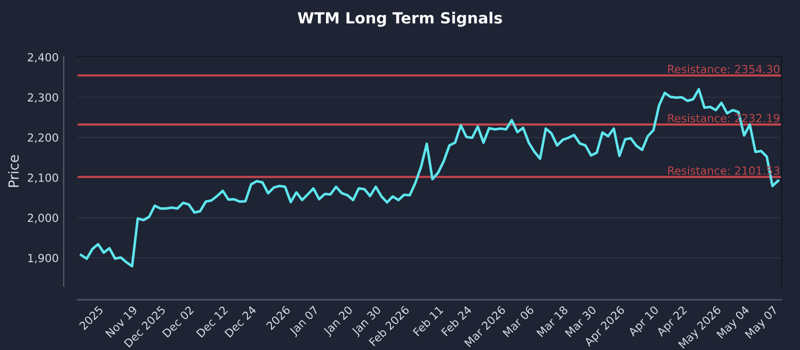 This screenshot has height=350, width=800. What do you see at coordinates (43, 259) in the screenshot?
I see `y-tick-label: 1,900` at bounding box center [43, 259].